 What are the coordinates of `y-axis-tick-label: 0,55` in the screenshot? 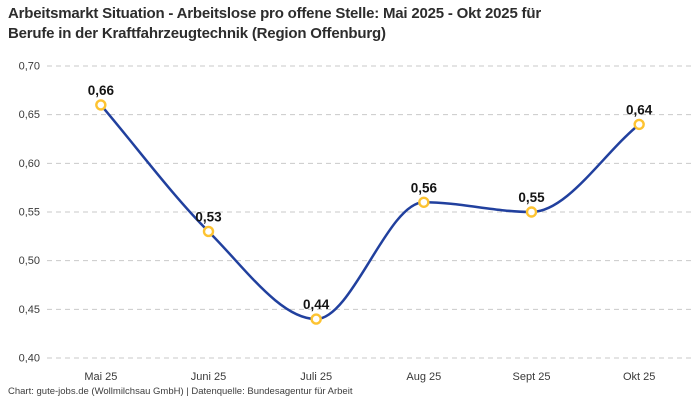 It's located at (29, 213).